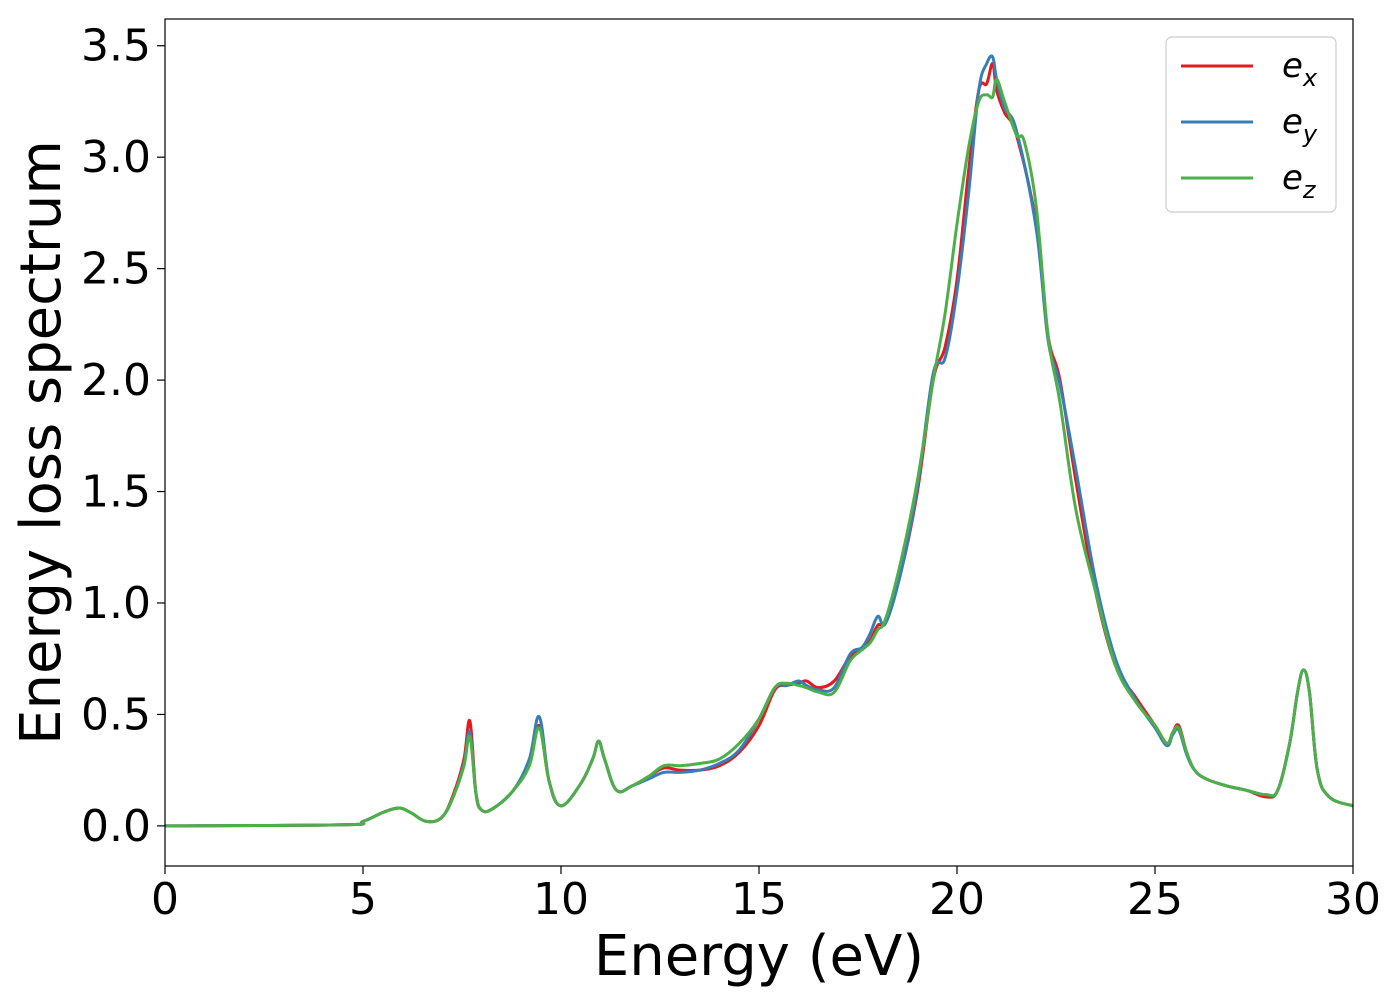 The width and height of the screenshot is (1400, 1000). Describe the element at coordinates (759, 956) in the screenshot. I see `x-axis-label: Energy (eV)` at that location.